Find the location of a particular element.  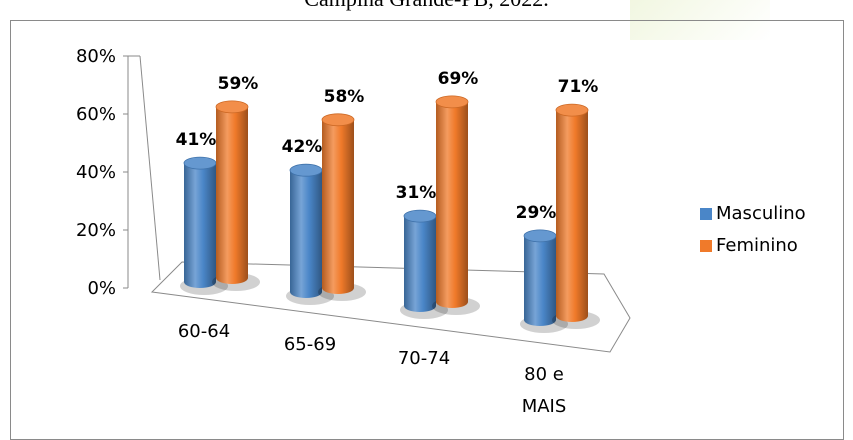

data-label: 41% is located at coordinates (196, 140).